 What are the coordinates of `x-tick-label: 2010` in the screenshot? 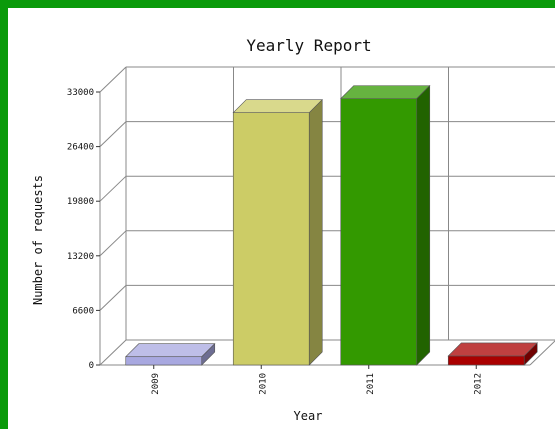 It's located at (263, 384).